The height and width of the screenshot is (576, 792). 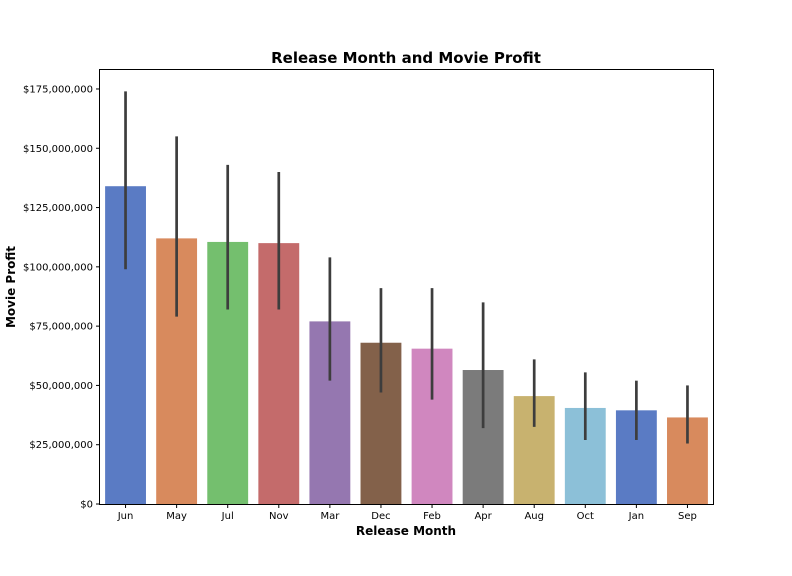 I want to click on chart-title: Release Month and Movie Profit, so click(x=406, y=58).